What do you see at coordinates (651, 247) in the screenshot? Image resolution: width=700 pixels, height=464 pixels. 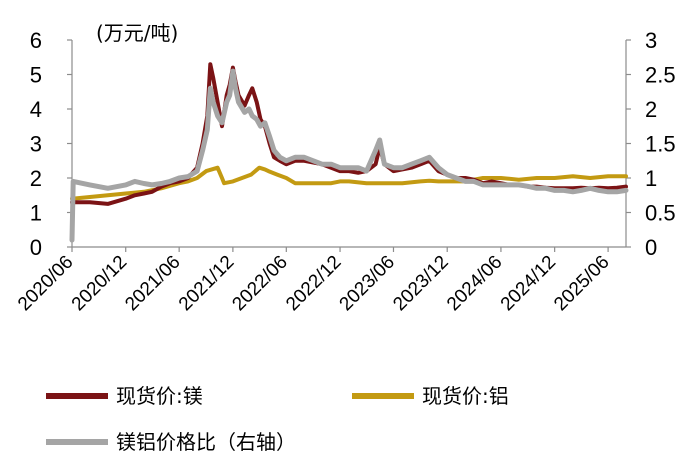 I see `right-tick-label: 0` at bounding box center [651, 247].